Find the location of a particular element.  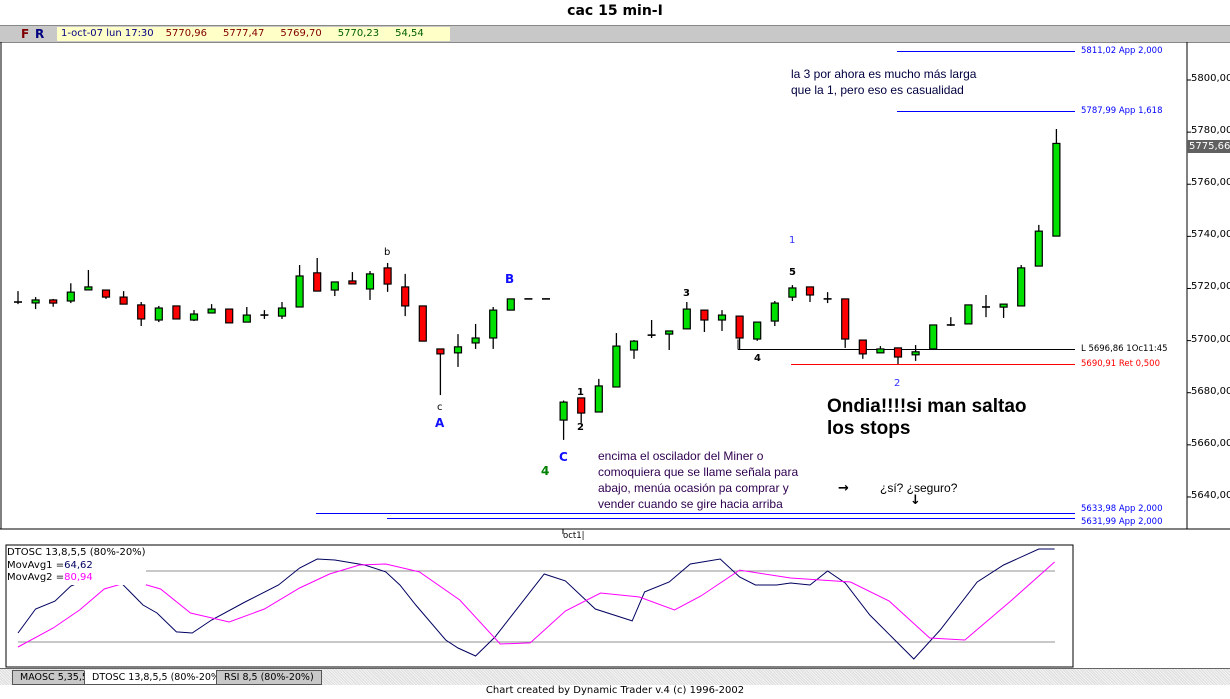

price-tick-label: 5680,00 is located at coordinates (1210, 391).